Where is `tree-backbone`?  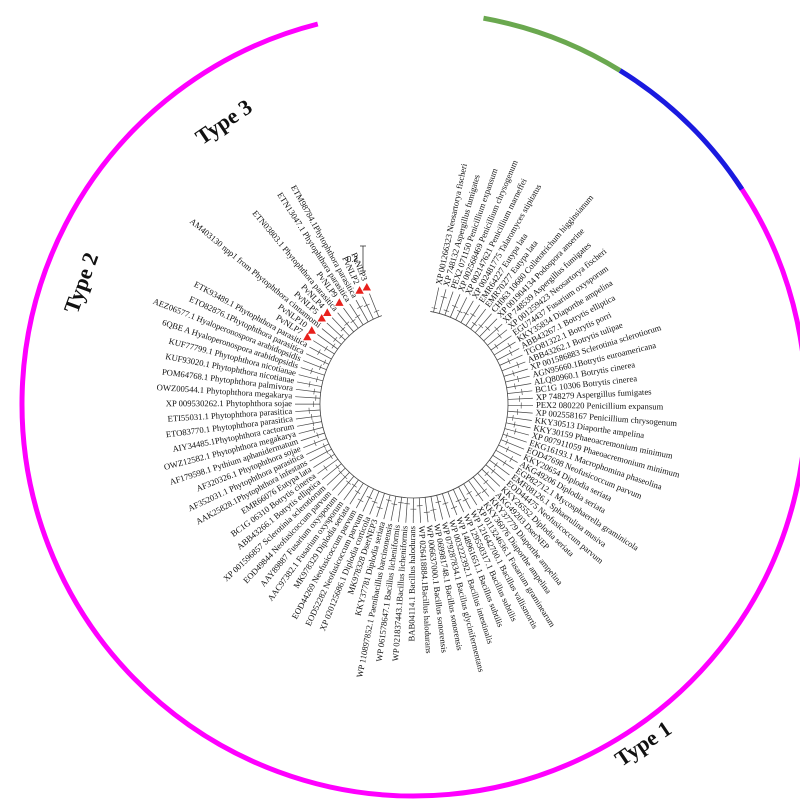 tree-backbone is located at coordinates (414, 405).